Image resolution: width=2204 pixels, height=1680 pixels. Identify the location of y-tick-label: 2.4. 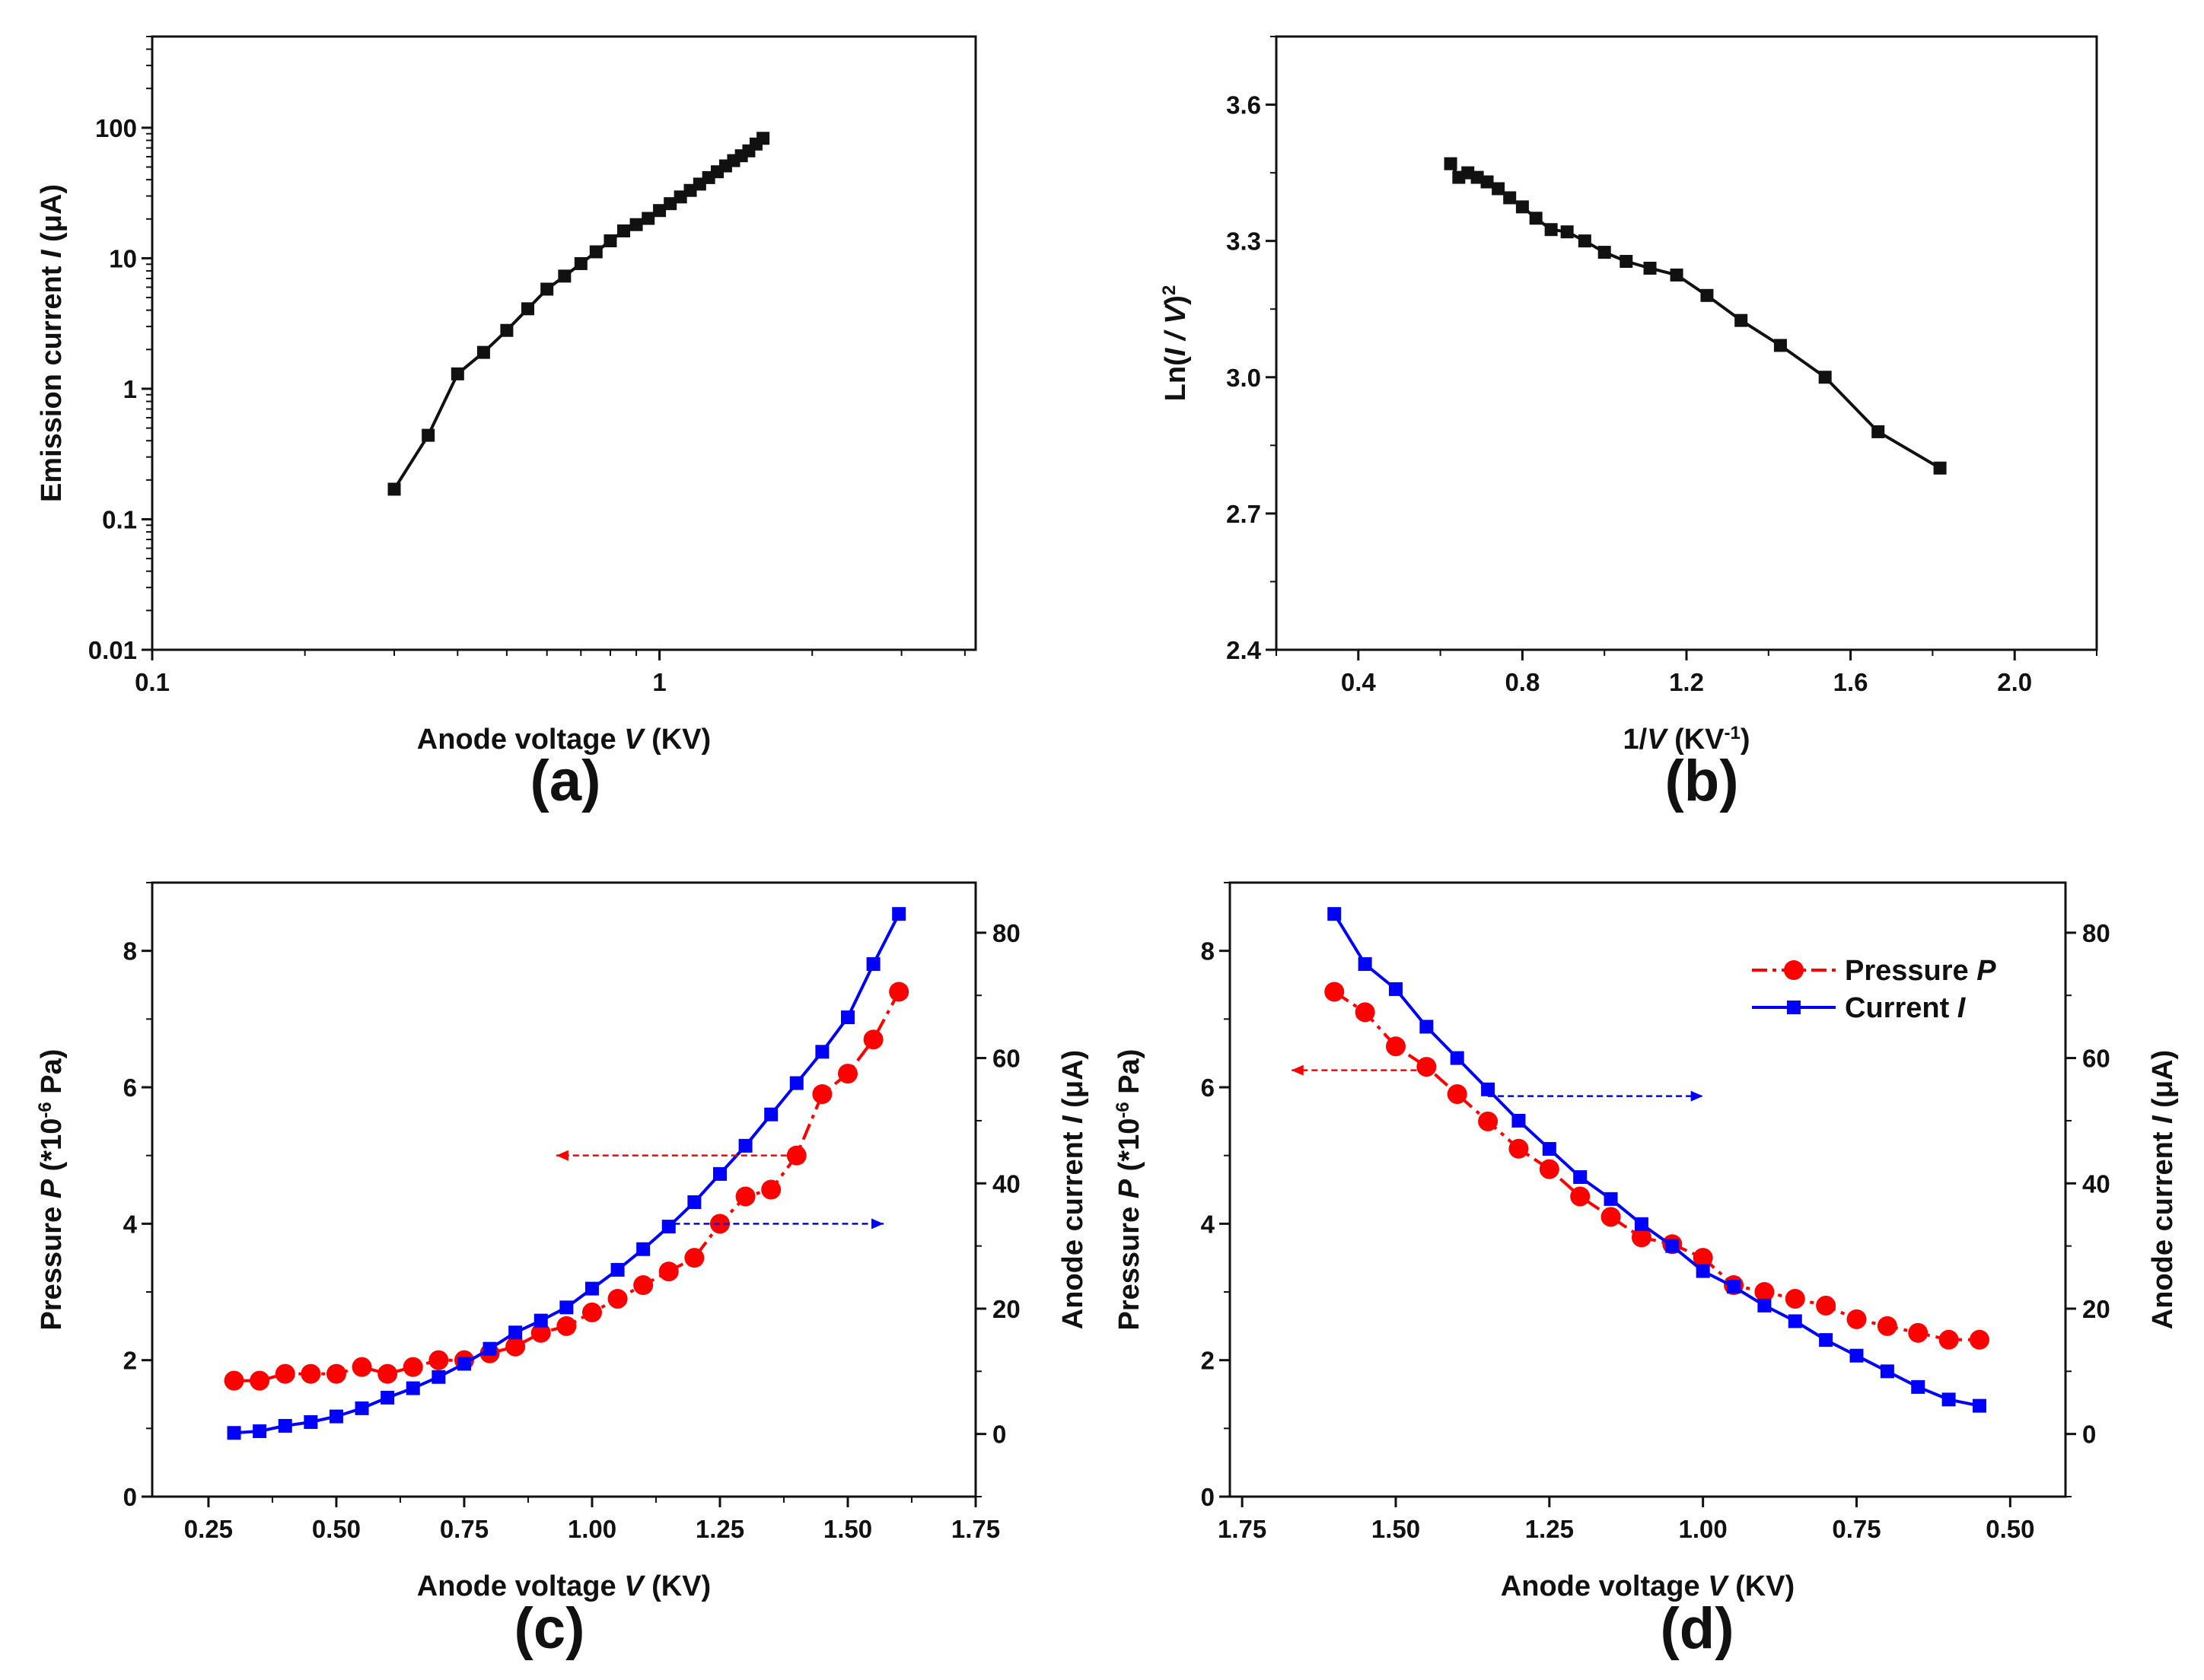
(1244, 650).